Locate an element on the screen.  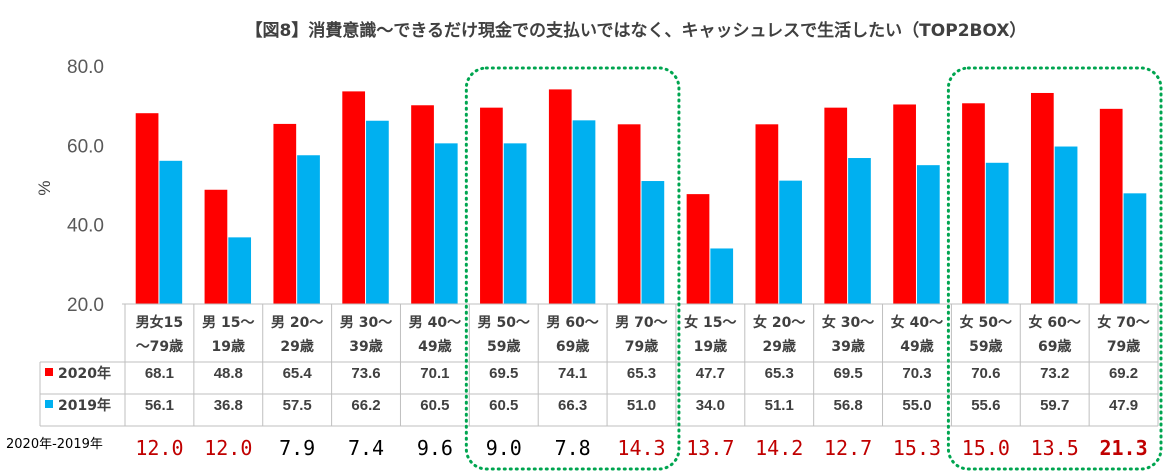
data-label: 47.9 is located at coordinates (1123, 405).